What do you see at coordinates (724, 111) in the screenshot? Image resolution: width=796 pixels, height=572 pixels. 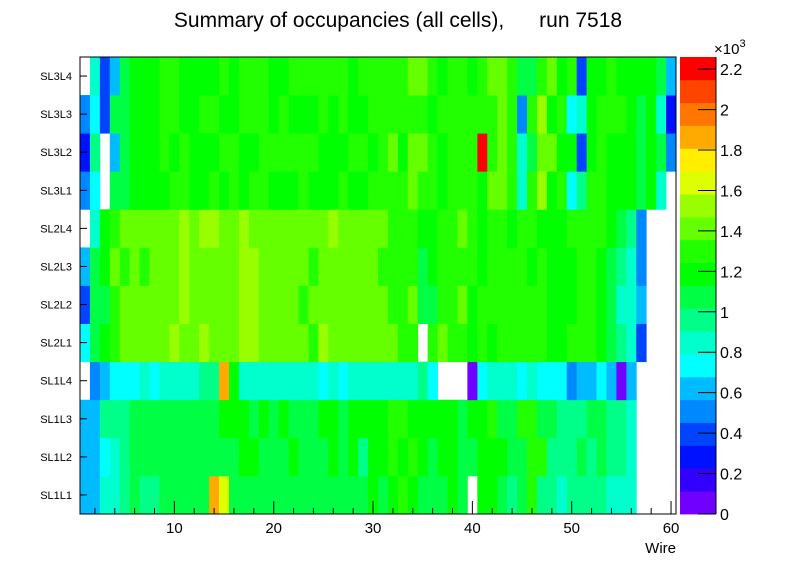 I see `color-scale-tick-label: 2` at bounding box center [724, 111].